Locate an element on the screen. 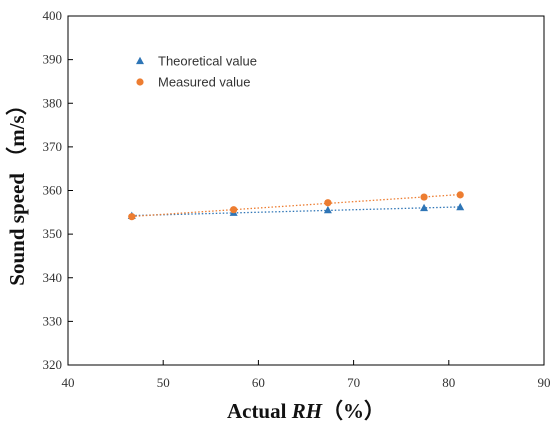  y-tick-label: 320 is located at coordinates (53, 364).